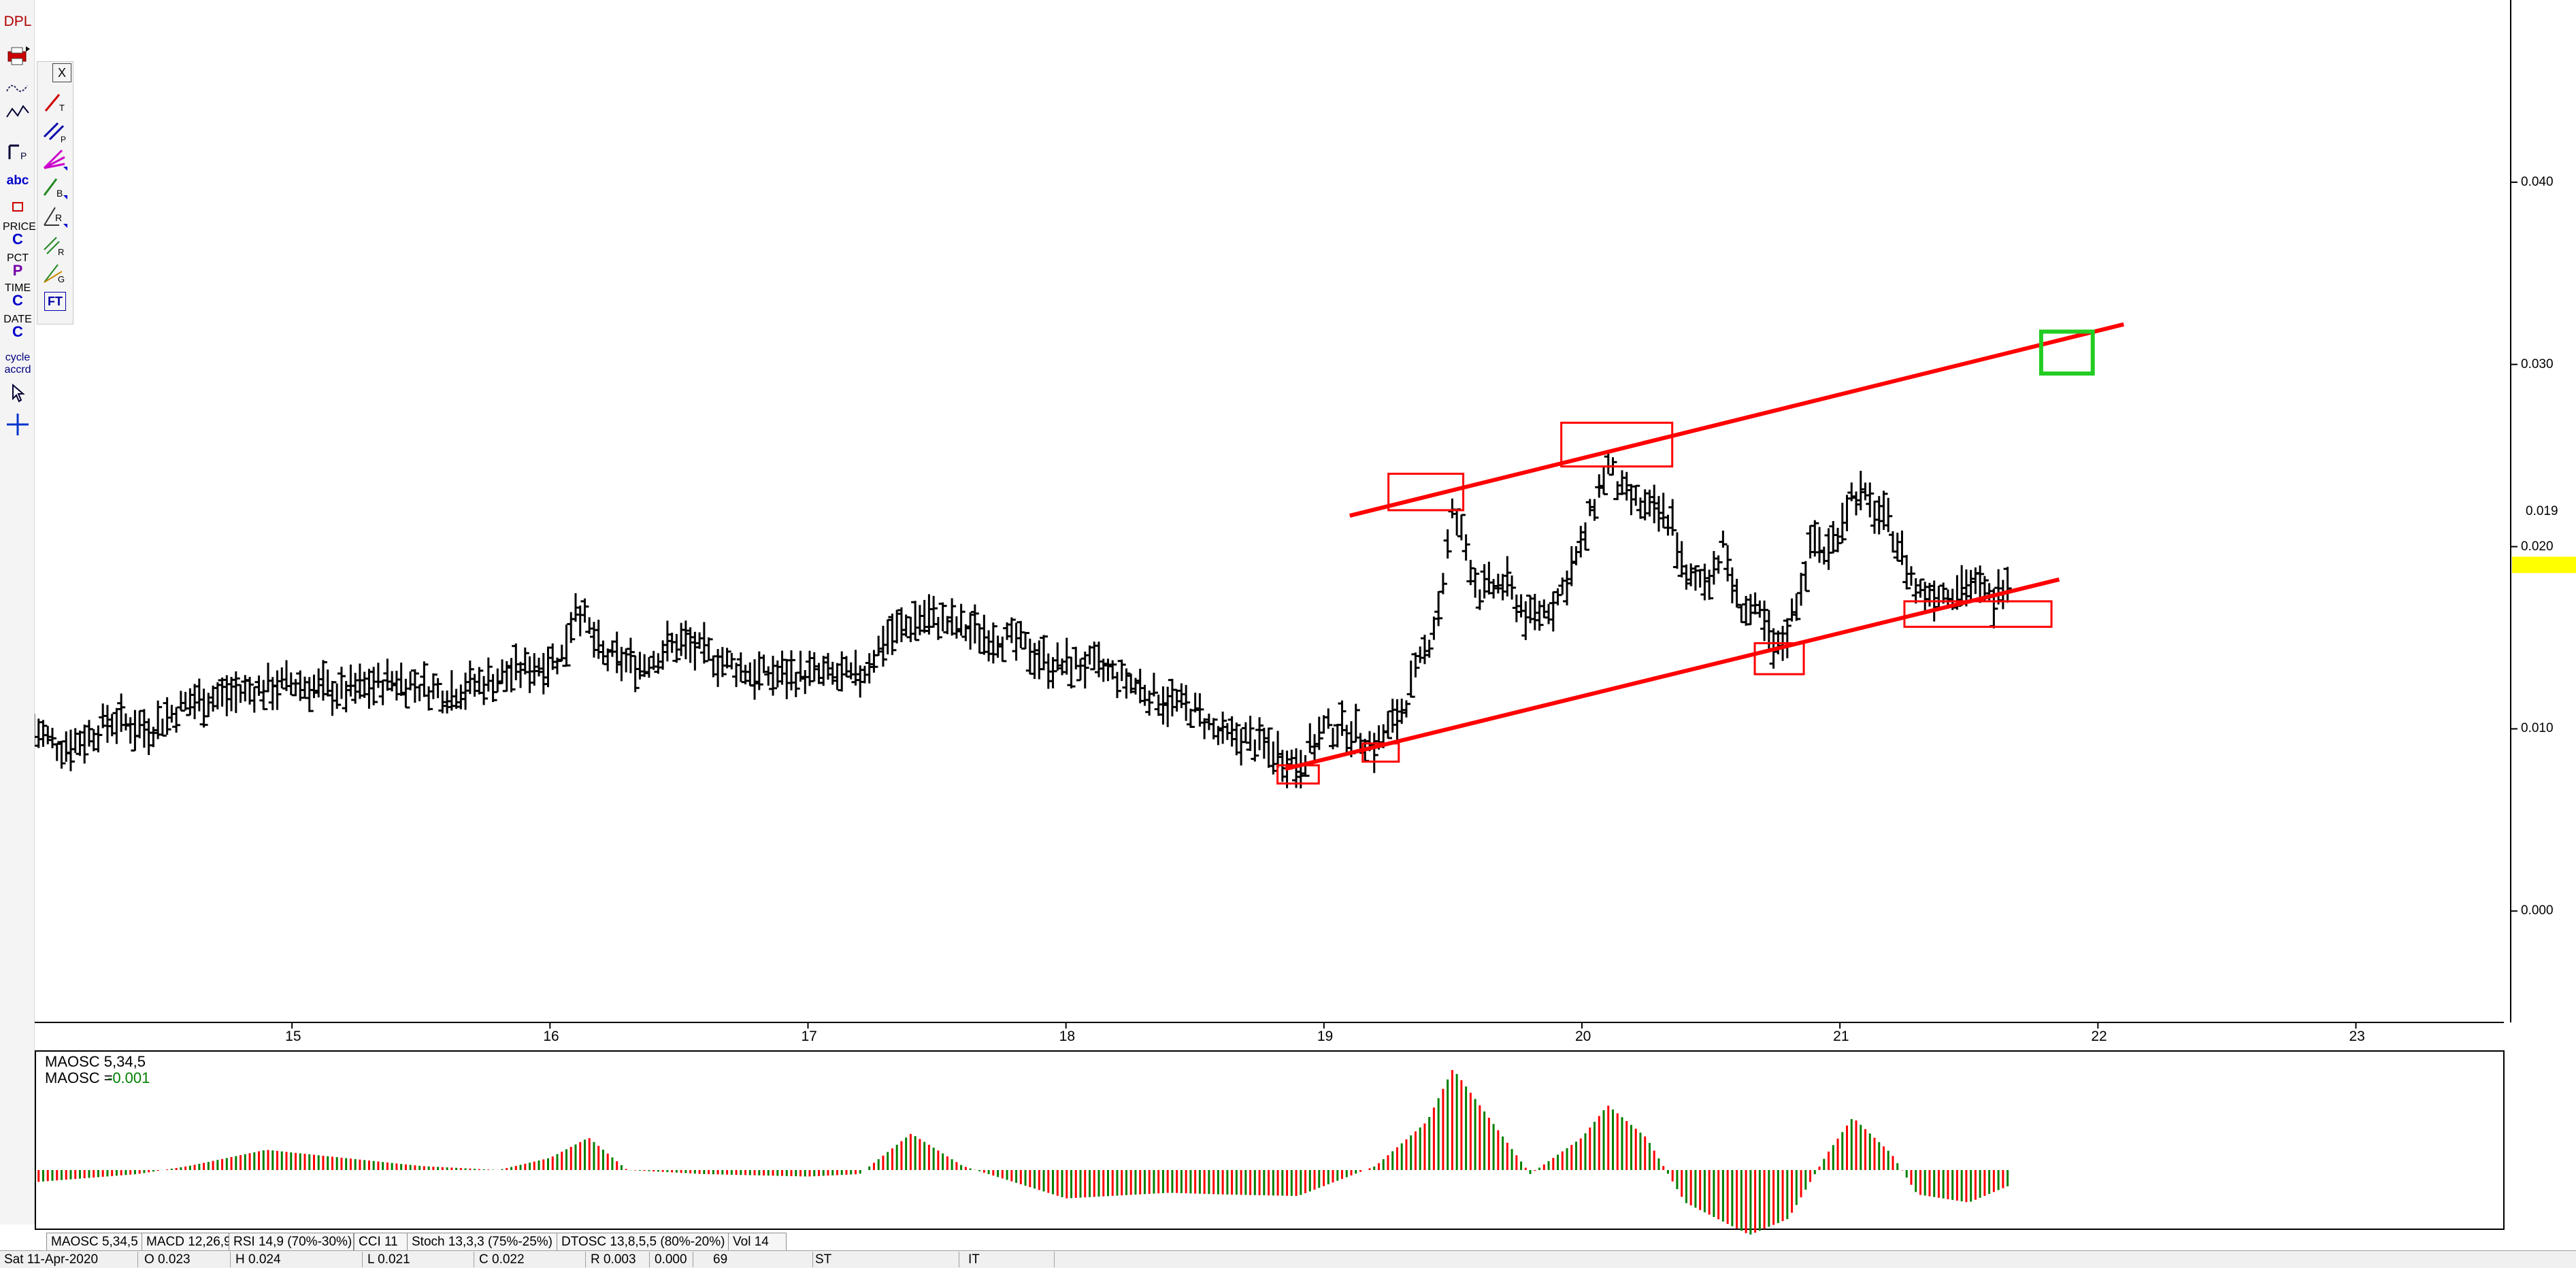  Describe the element at coordinates (643, 1242) in the screenshot. I see `indicator-tab: DTOSC 13,8,5,5 (80%-20%)` at that location.